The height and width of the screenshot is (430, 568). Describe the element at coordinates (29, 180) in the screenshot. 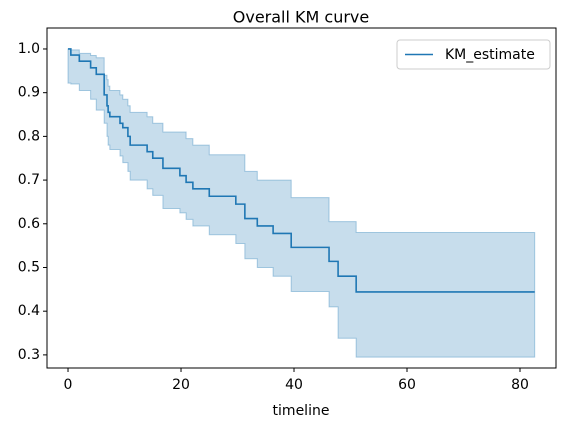

I see `y-tick-label: 0.7` at that location.